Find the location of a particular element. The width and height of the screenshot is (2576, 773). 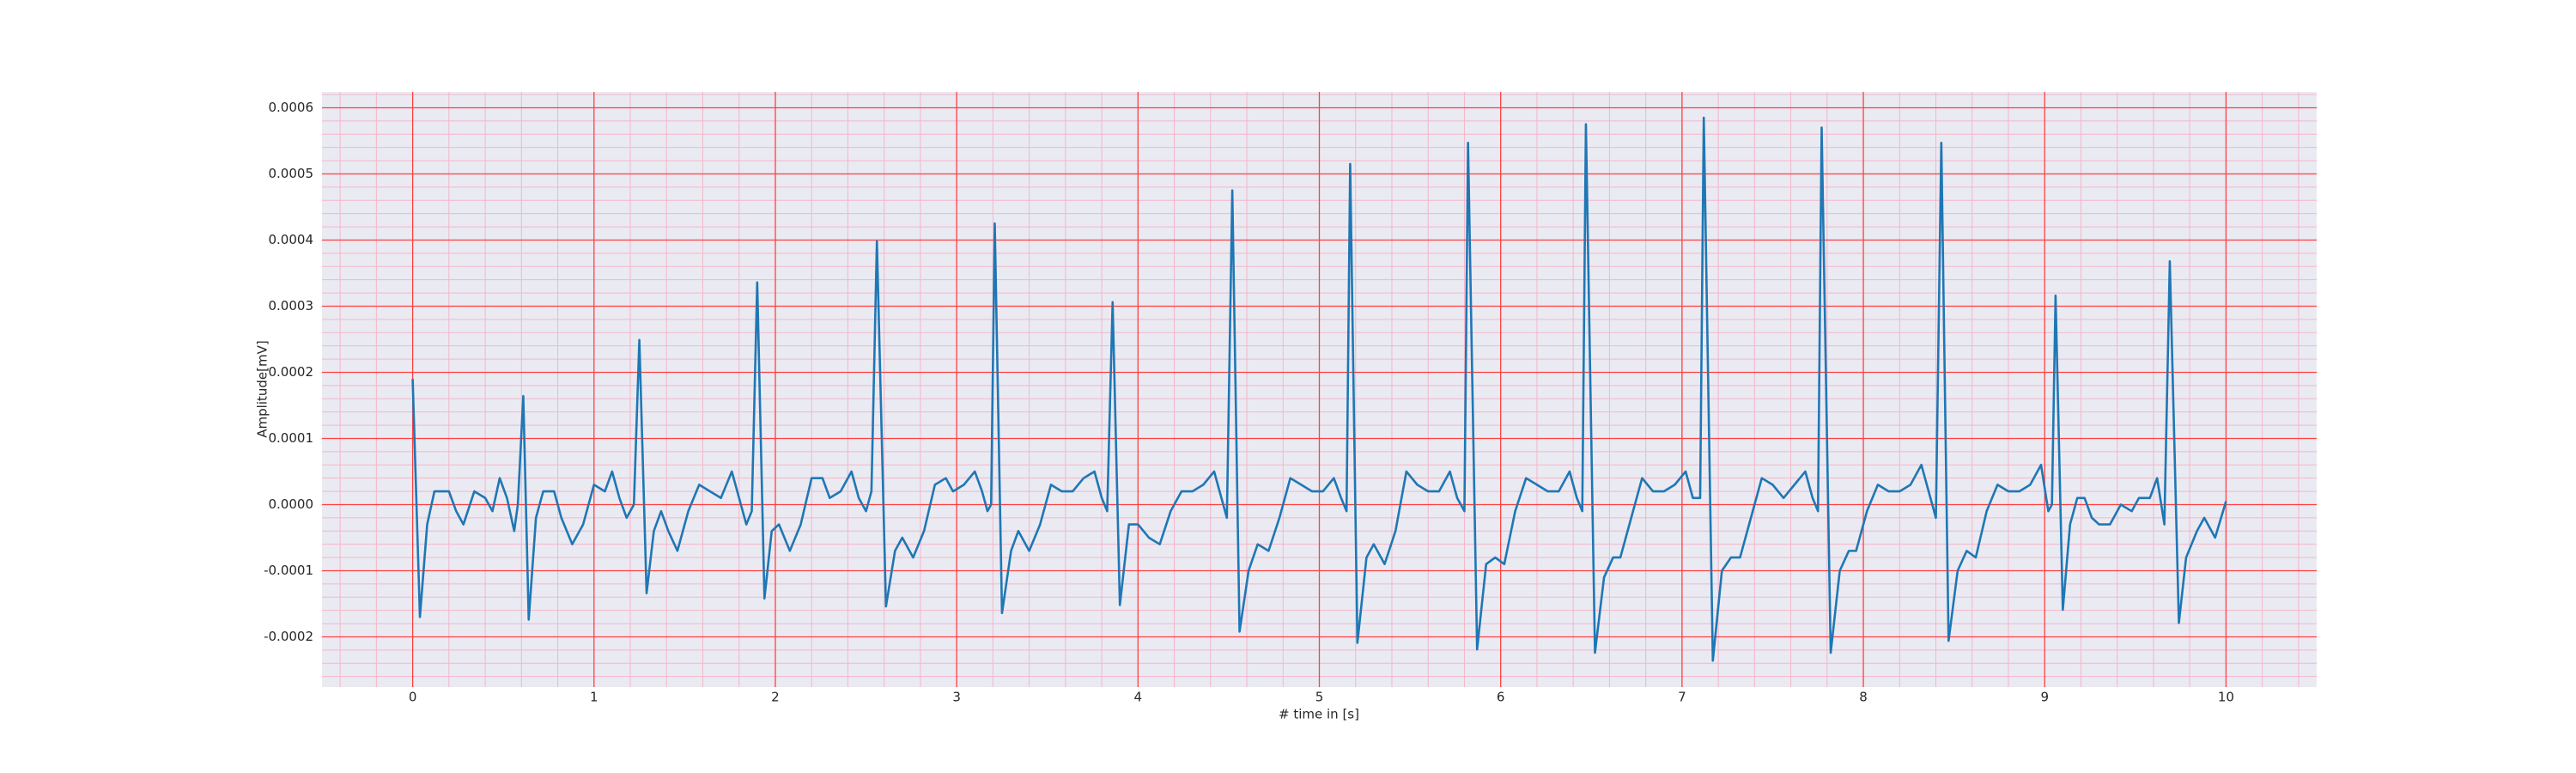

x-tick-label: 7 is located at coordinates (1682, 697).